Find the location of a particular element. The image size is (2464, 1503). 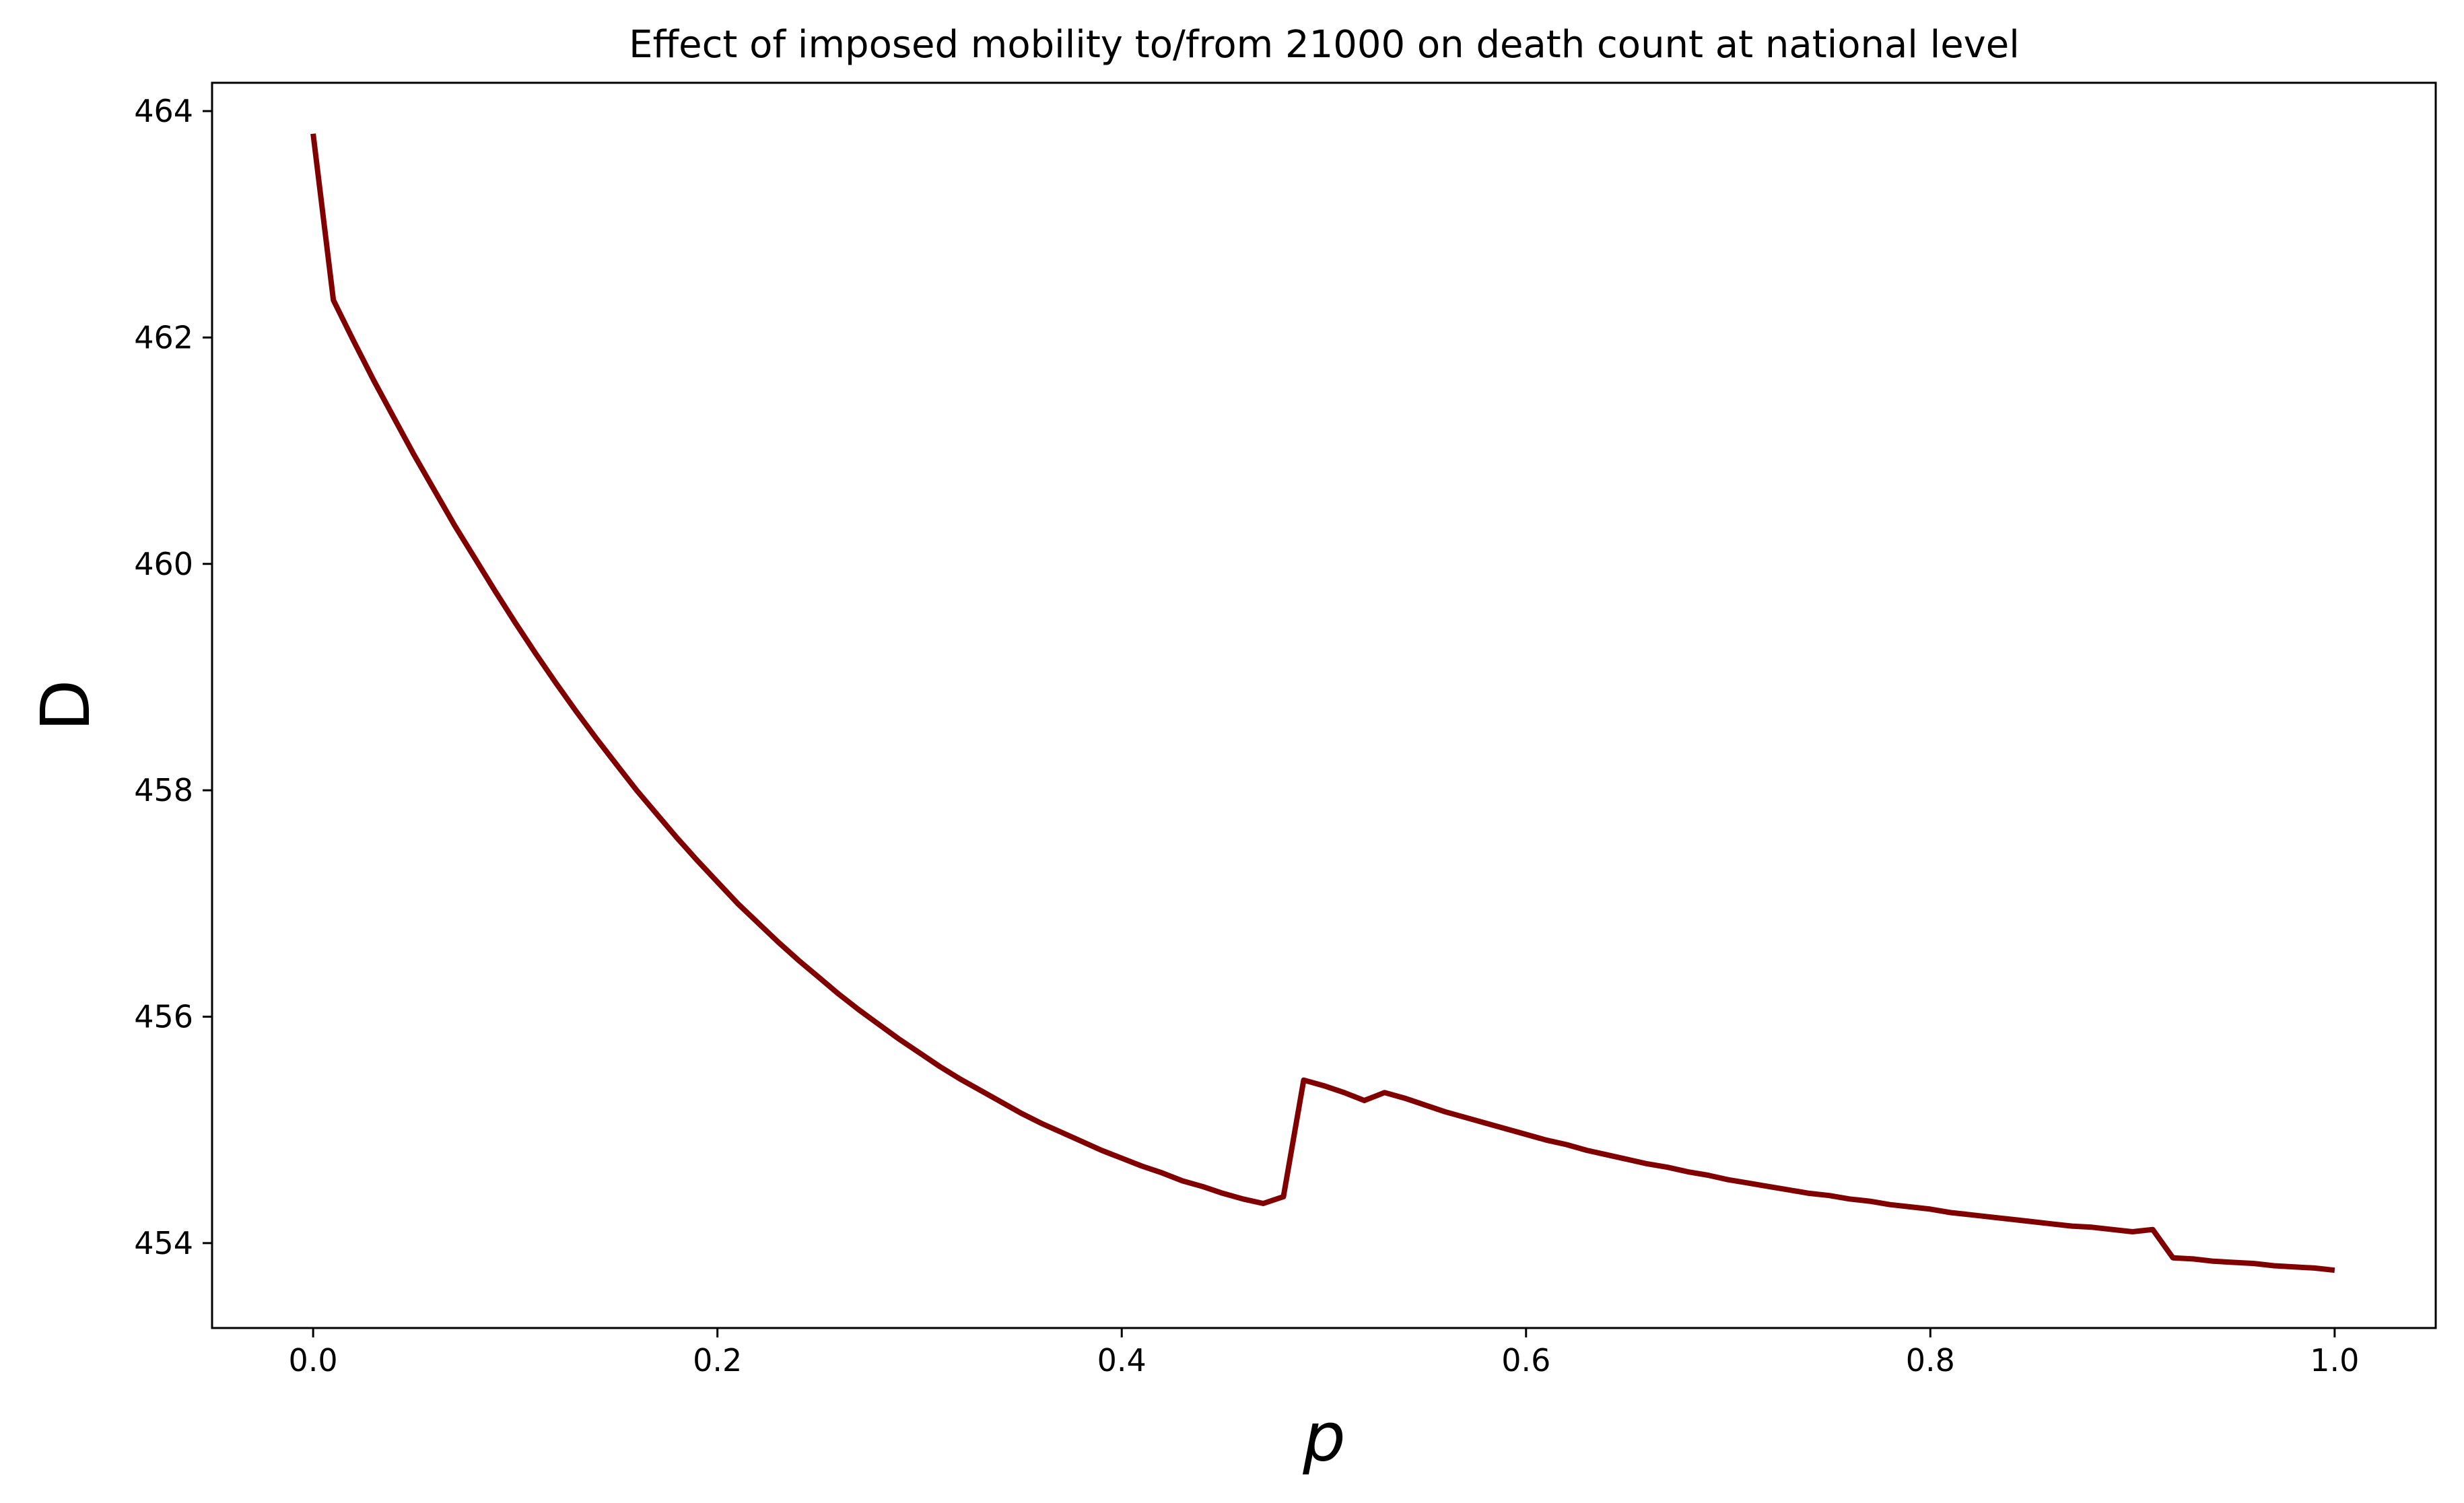

x-axis-ticks: 0.0 0.2 0.4 0.6 0.8 1.0 is located at coordinates (1324, 1353).